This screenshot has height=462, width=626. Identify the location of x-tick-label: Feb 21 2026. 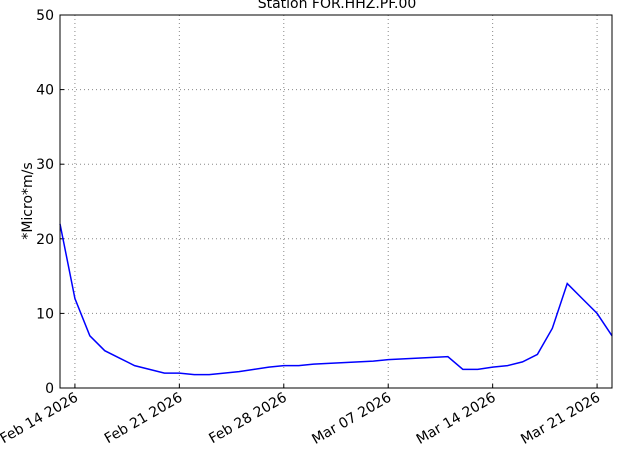
(144, 418).